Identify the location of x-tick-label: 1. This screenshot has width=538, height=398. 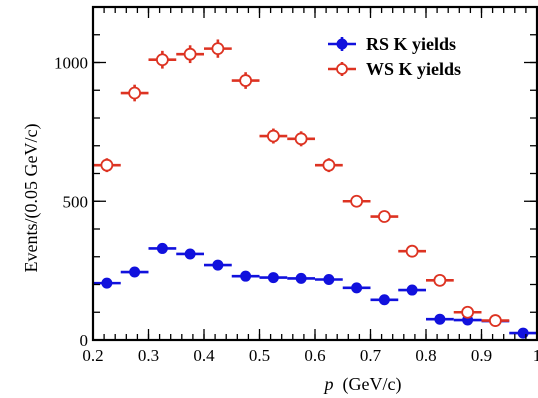
(535, 355).